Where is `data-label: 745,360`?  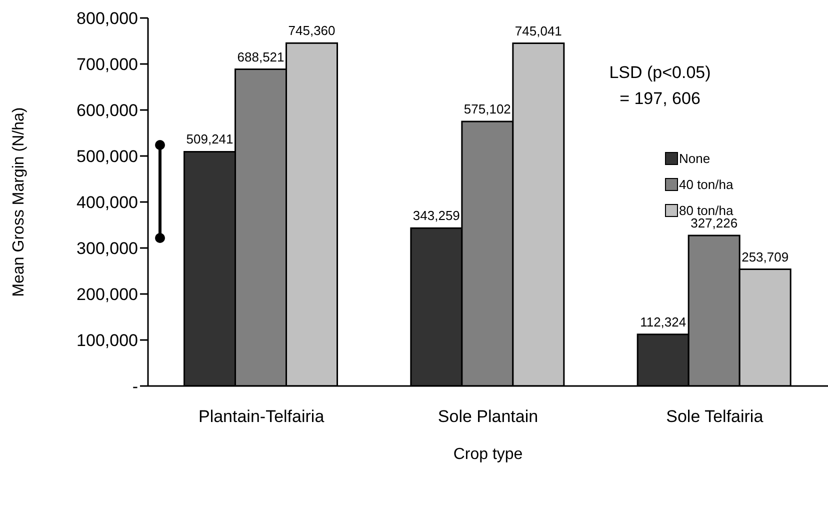
data-label: 745,360 is located at coordinates (312, 30).